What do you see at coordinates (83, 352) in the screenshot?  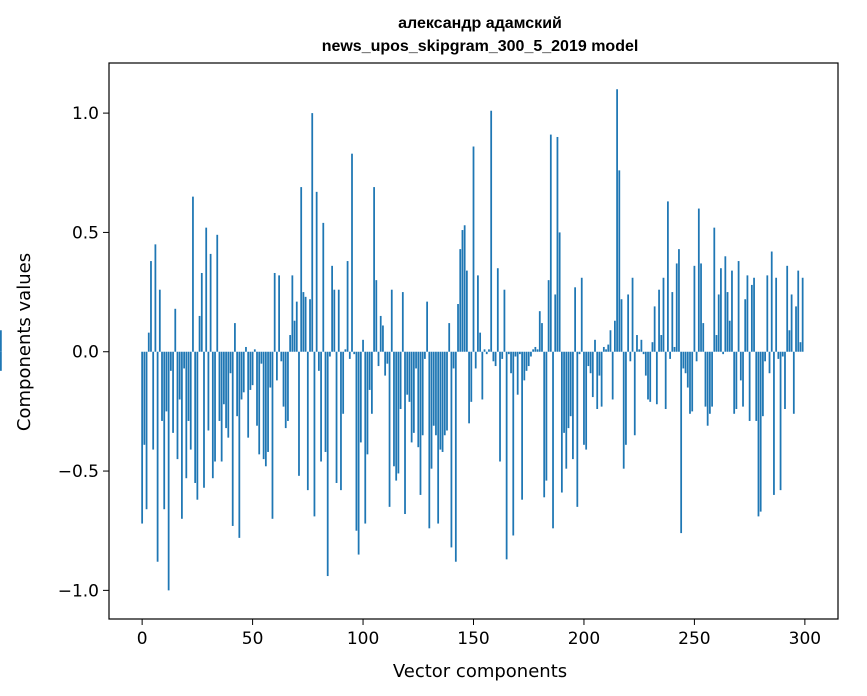 I see `y-axis-ticks: −1.0 −0.5 0.0 0.5 1.0` at bounding box center [83, 352].